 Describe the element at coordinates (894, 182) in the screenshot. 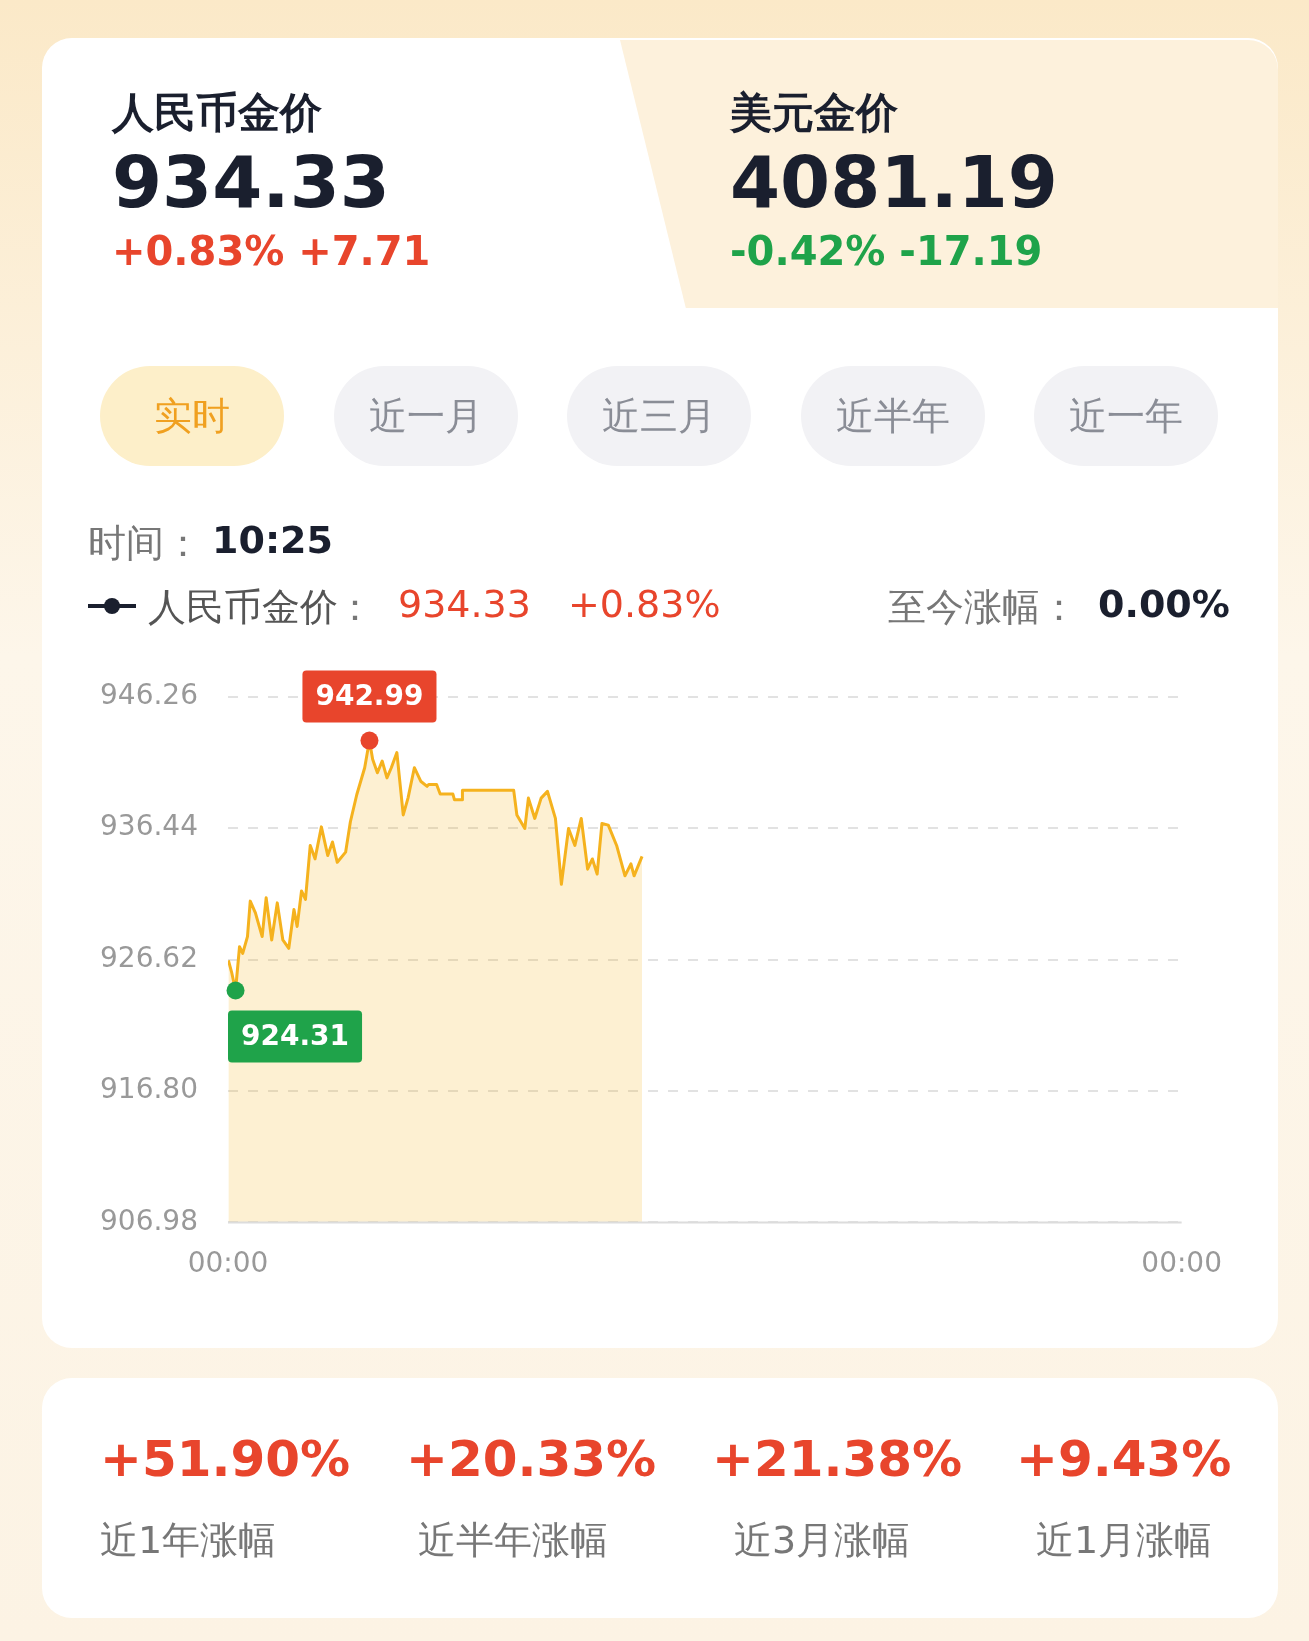

I see `text: 4081.19` at that location.